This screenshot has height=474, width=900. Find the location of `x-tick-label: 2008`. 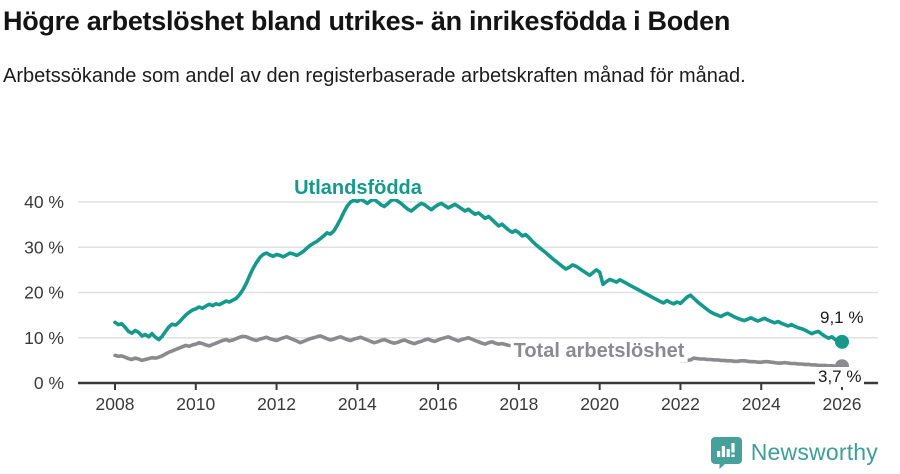

x-tick-label: 2008 is located at coordinates (115, 404).